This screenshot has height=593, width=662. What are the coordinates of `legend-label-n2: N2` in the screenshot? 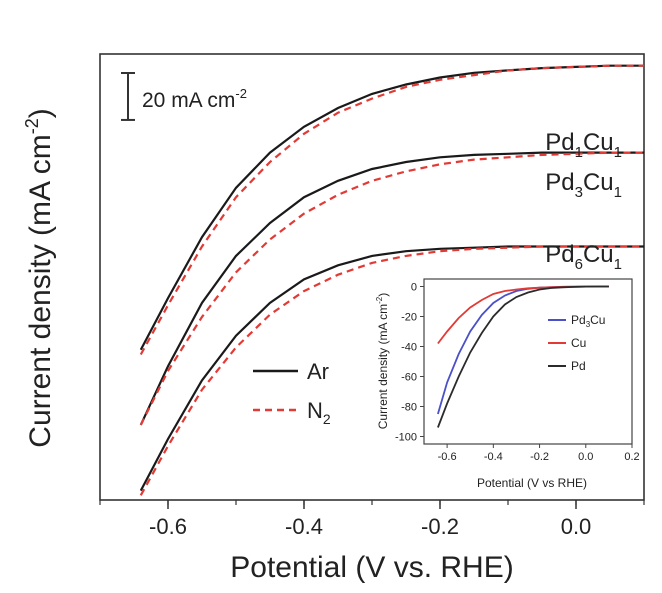 It's located at (319, 412).